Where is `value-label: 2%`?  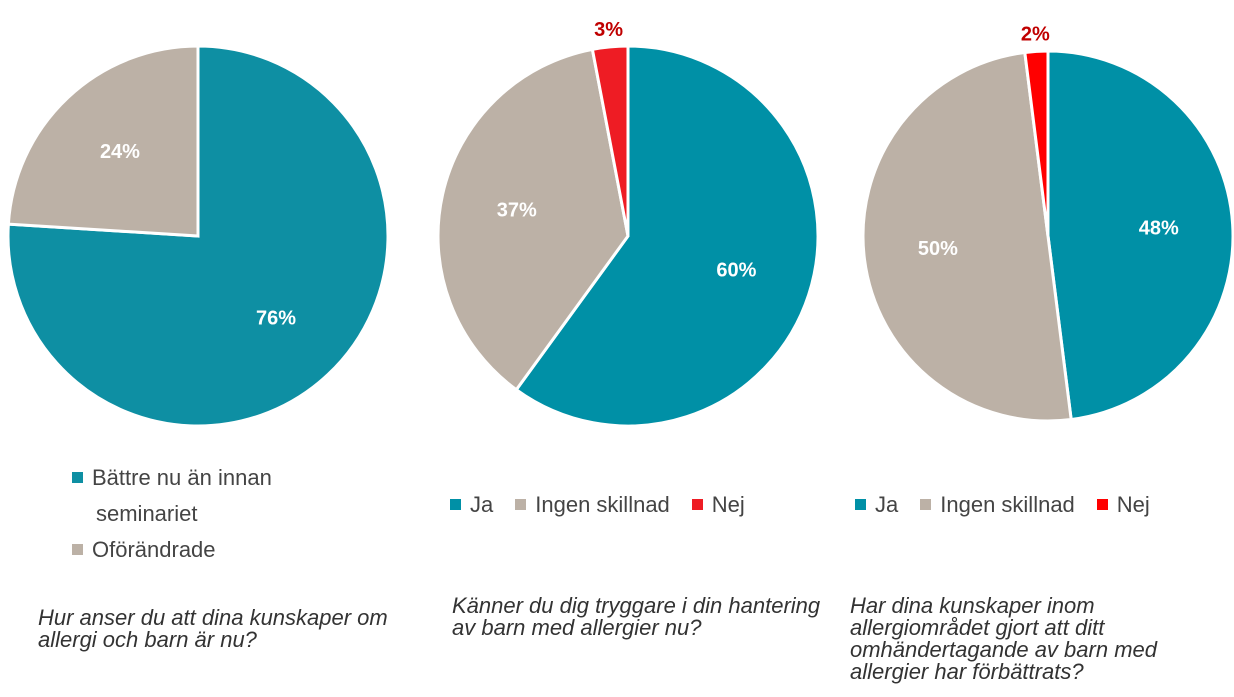 value-label: 2% is located at coordinates (1035, 35).